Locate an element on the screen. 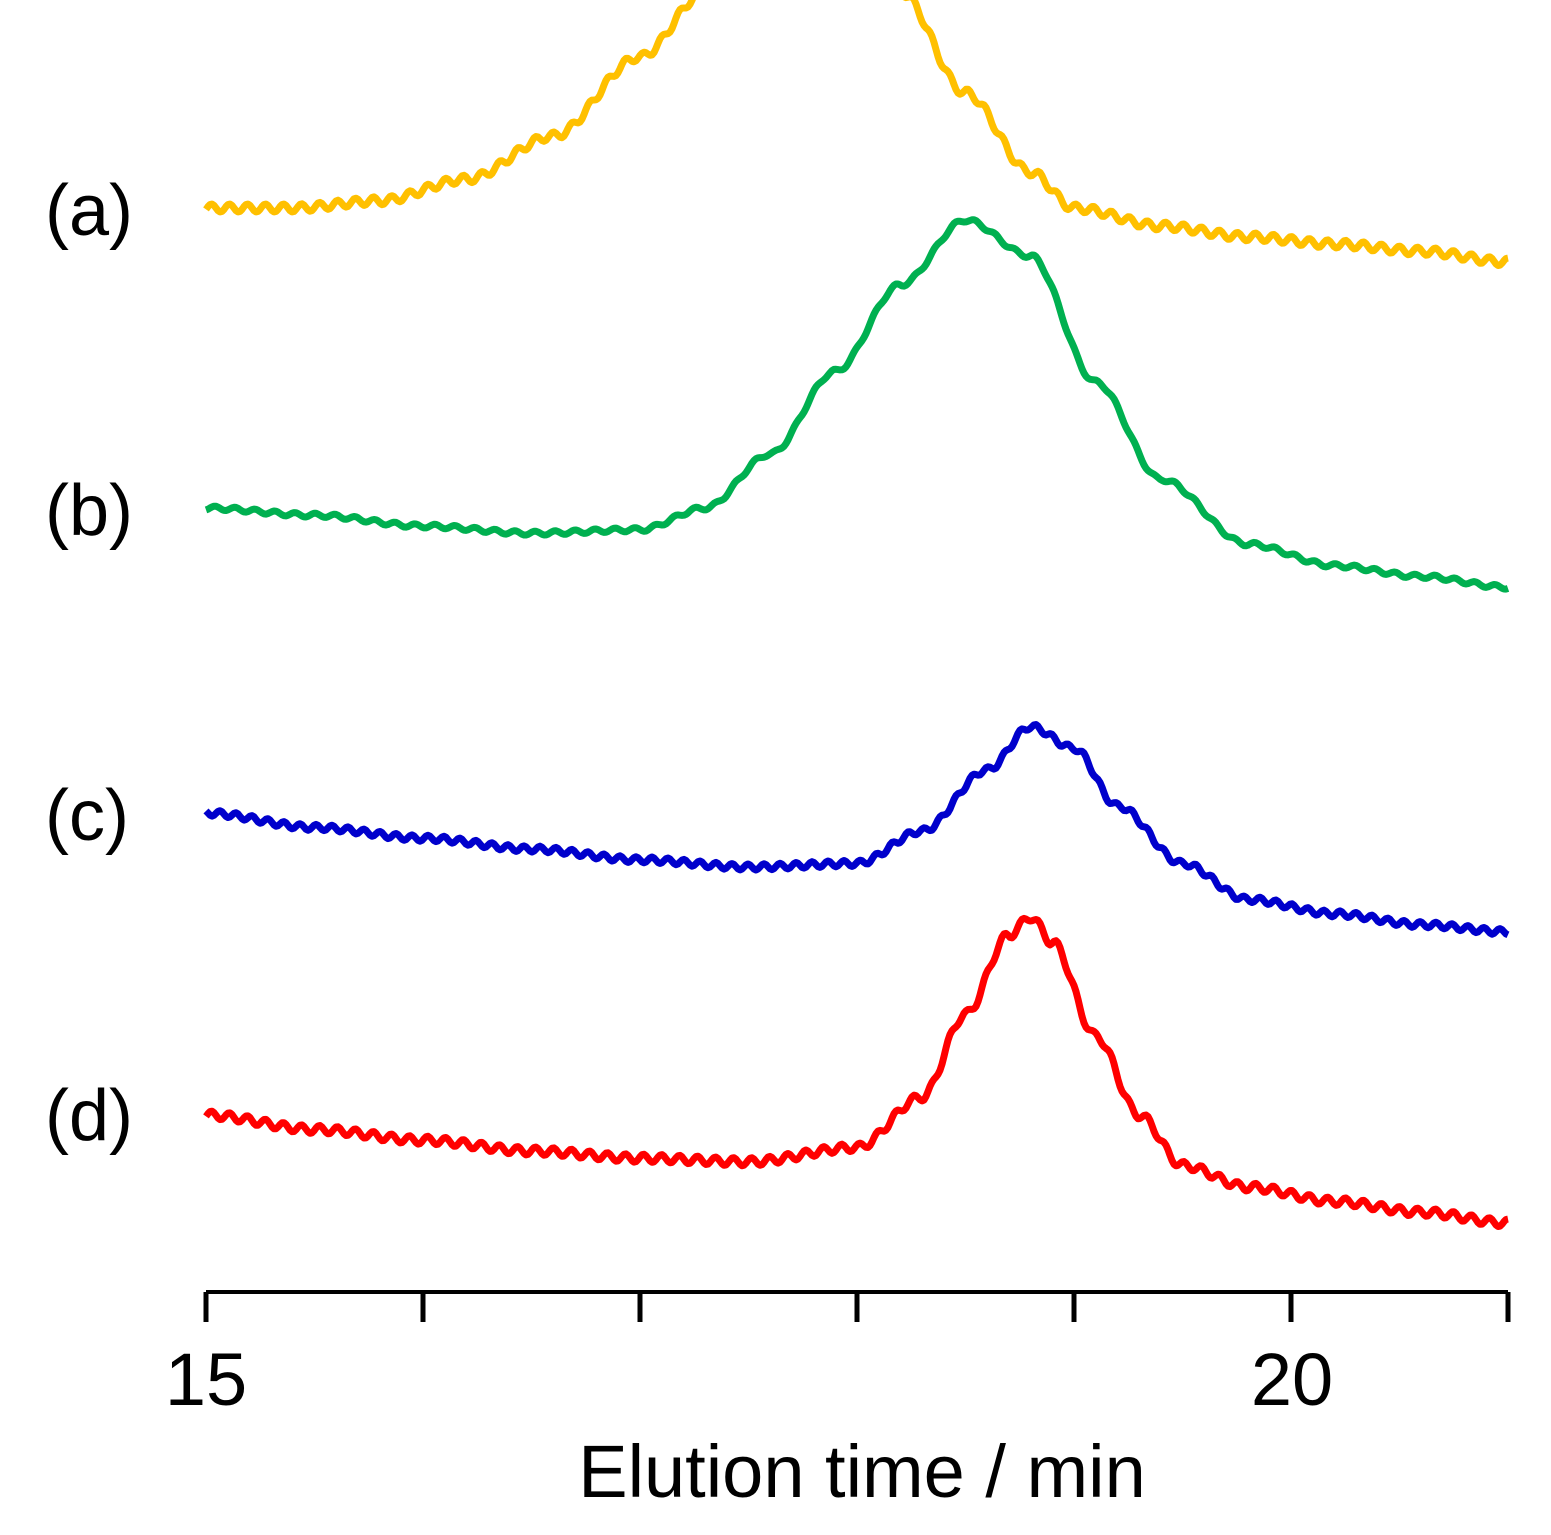  x-tick-label-20: 20 is located at coordinates (1292, 1379).